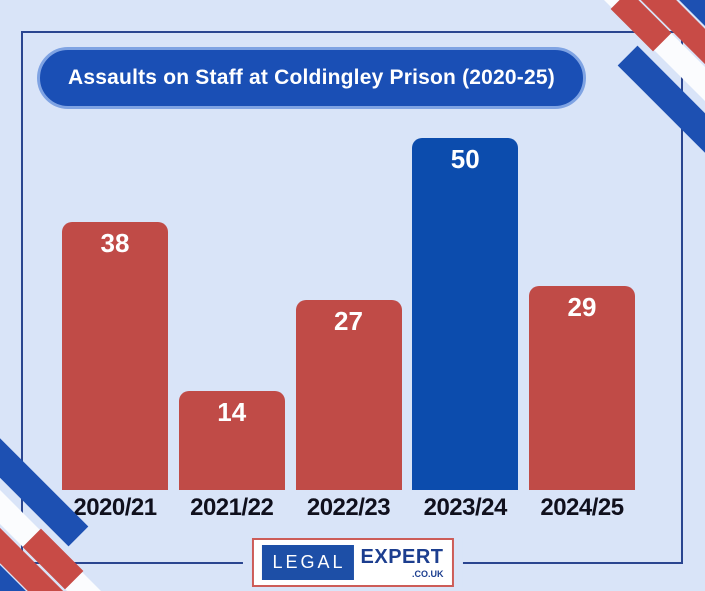  Describe the element at coordinates (605, 100) in the screenshot. I see `corner-ribbon-top-right` at that location.